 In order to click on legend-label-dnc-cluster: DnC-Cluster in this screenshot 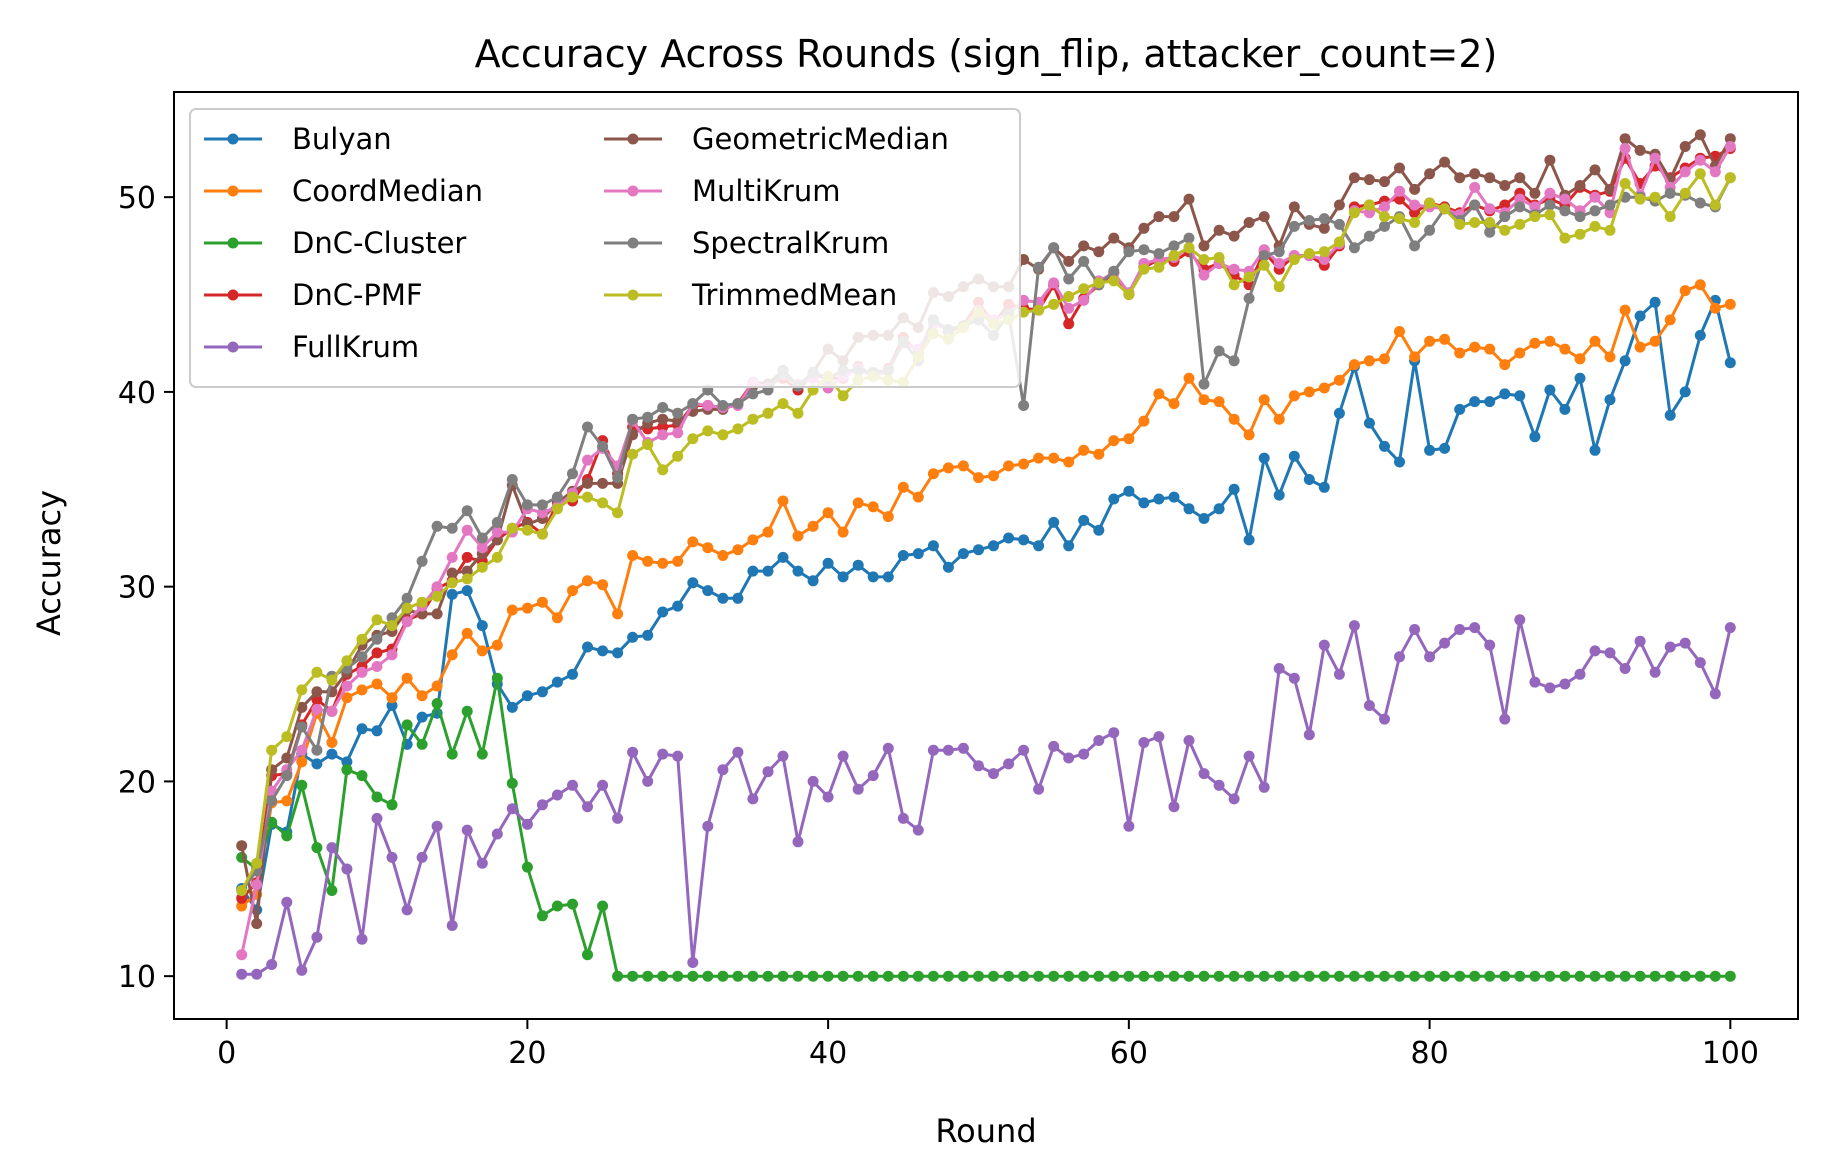, I will do `click(379, 243)`.